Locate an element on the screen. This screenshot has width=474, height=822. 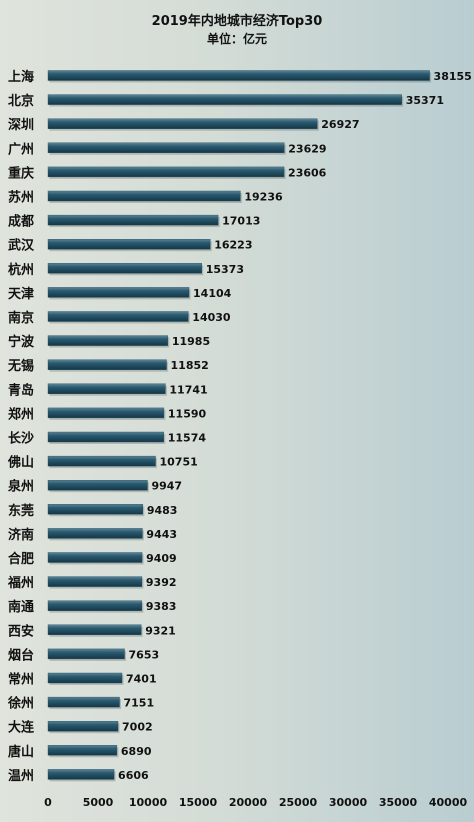
category-label: 唐山 is located at coordinates (21, 752).